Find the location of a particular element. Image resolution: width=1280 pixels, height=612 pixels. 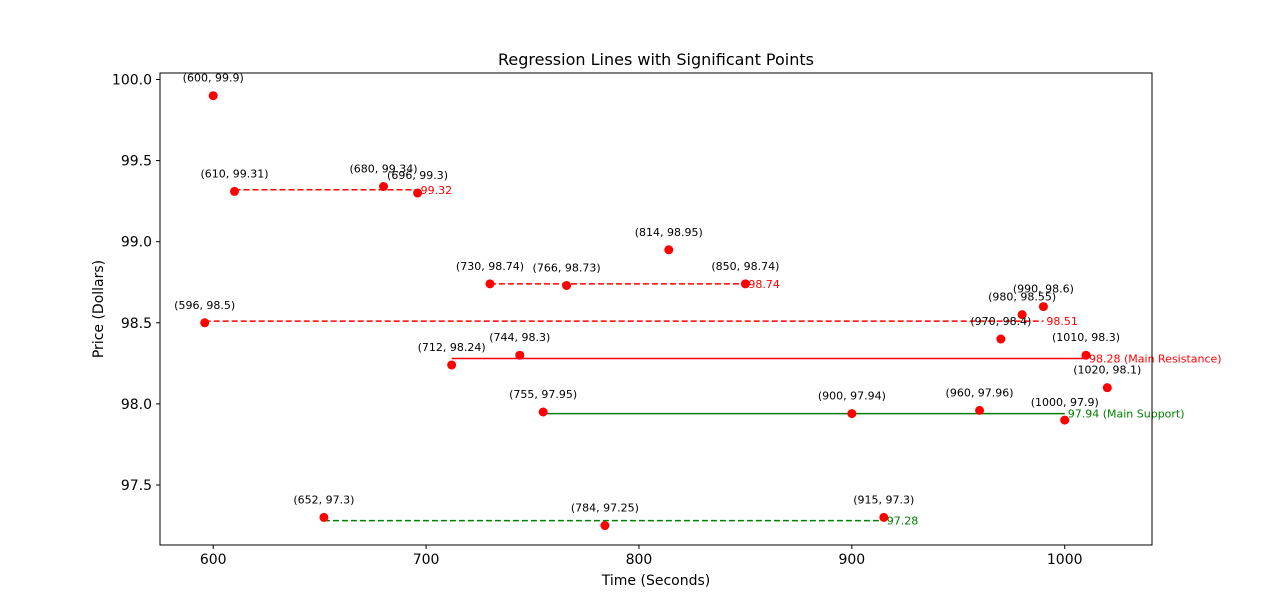

y-tick-label: 100.0 is located at coordinates (132, 80).